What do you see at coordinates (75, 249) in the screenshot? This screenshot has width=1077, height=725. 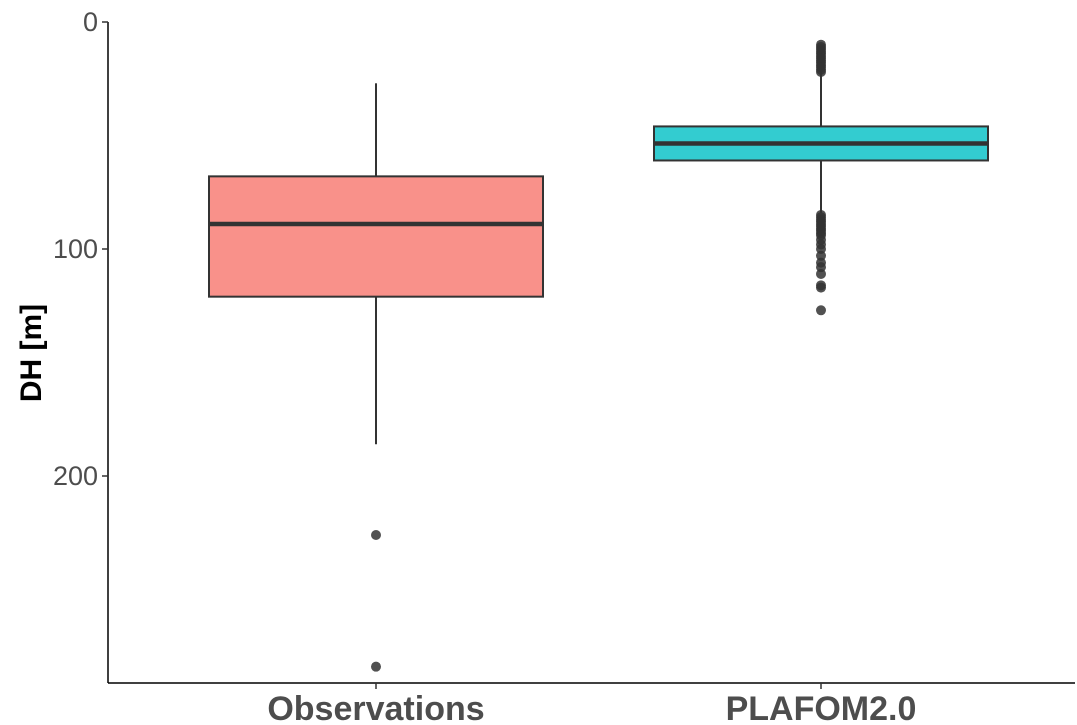 I see `y-tick-label: 100` at bounding box center [75, 249].